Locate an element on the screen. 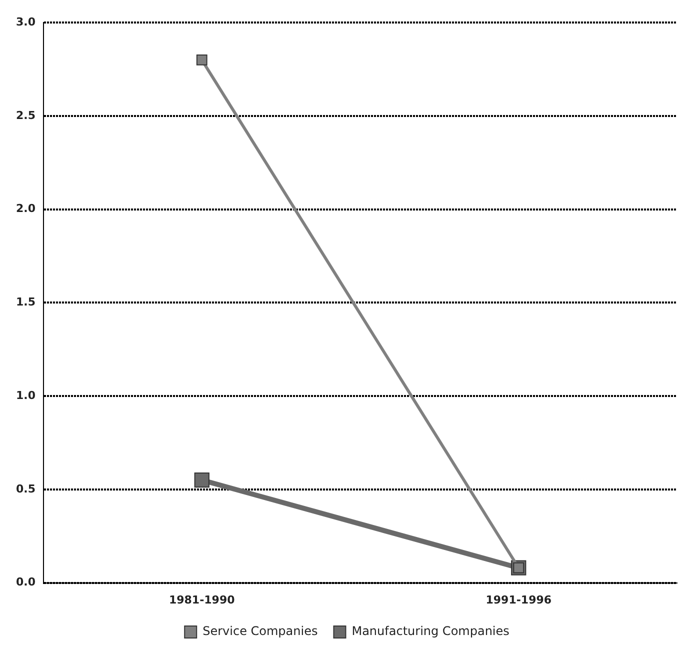 Image resolution: width=697 pixels, height=665 pixels. x-tick-label: 1991-1996 is located at coordinates (519, 599).